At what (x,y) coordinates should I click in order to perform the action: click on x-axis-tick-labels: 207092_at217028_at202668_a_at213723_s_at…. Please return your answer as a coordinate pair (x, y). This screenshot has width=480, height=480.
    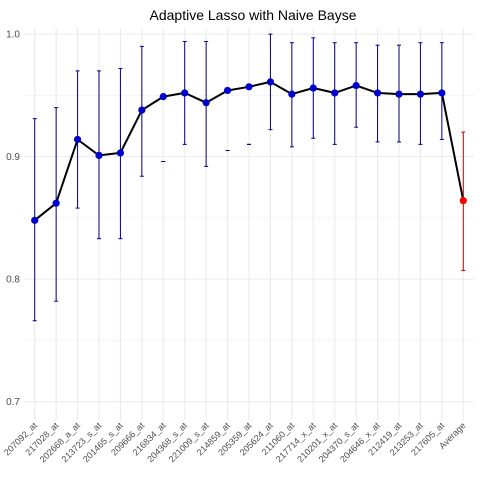
    Looking at the image, I should click on (235, 442).